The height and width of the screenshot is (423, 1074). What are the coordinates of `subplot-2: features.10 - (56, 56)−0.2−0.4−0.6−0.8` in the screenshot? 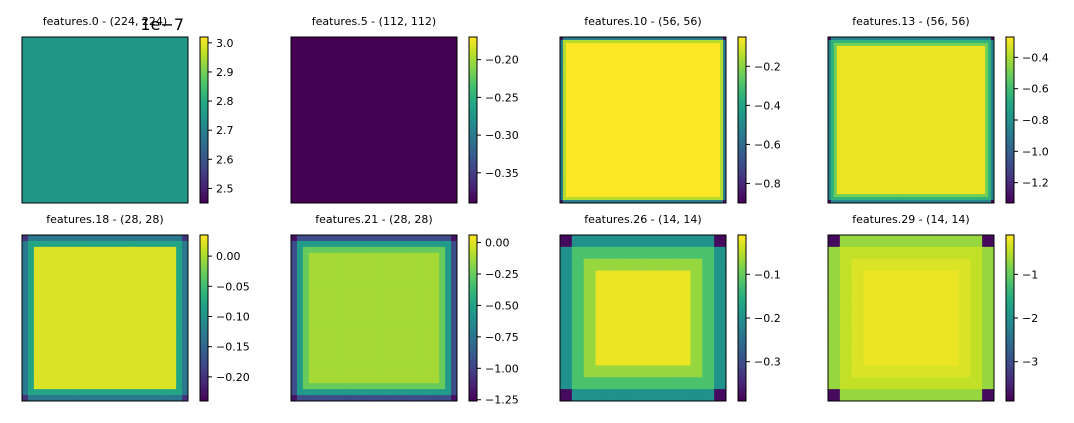 It's located at (670, 109).